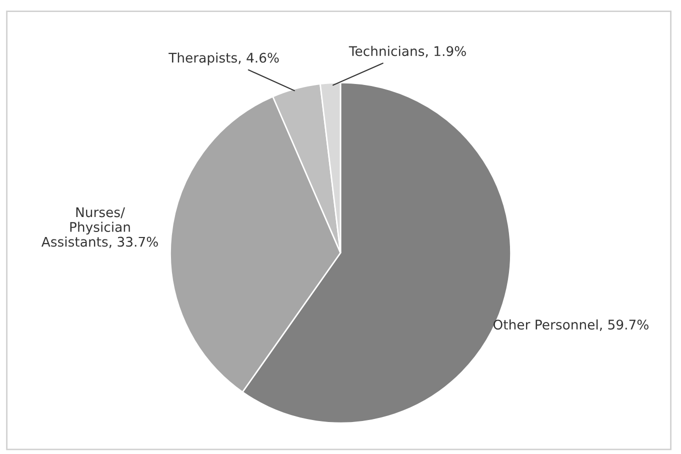 The height and width of the screenshot is (454, 681). I want to click on slice-label: Technicians, 1.9%, so click(407, 52).